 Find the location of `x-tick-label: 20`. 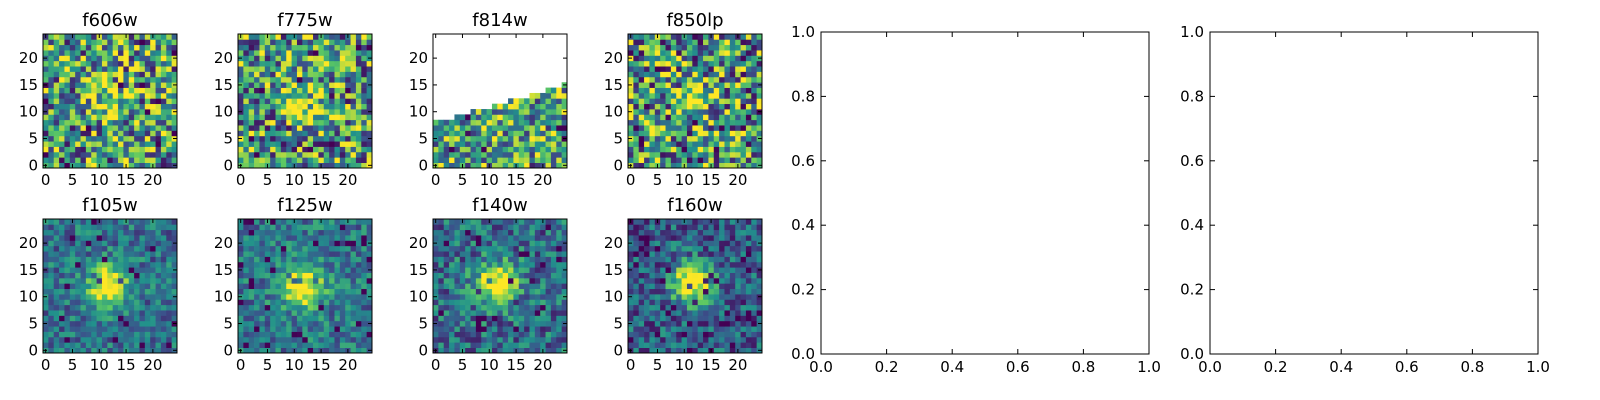

x-tick-label: 20 is located at coordinates (542, 365).